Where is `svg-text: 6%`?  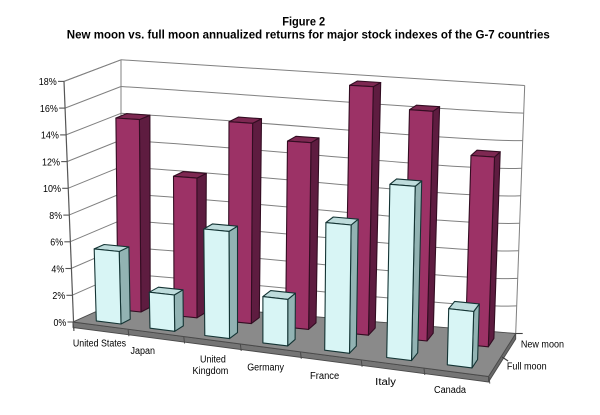
svg-text: 6% is located at coordinates (56, 243).